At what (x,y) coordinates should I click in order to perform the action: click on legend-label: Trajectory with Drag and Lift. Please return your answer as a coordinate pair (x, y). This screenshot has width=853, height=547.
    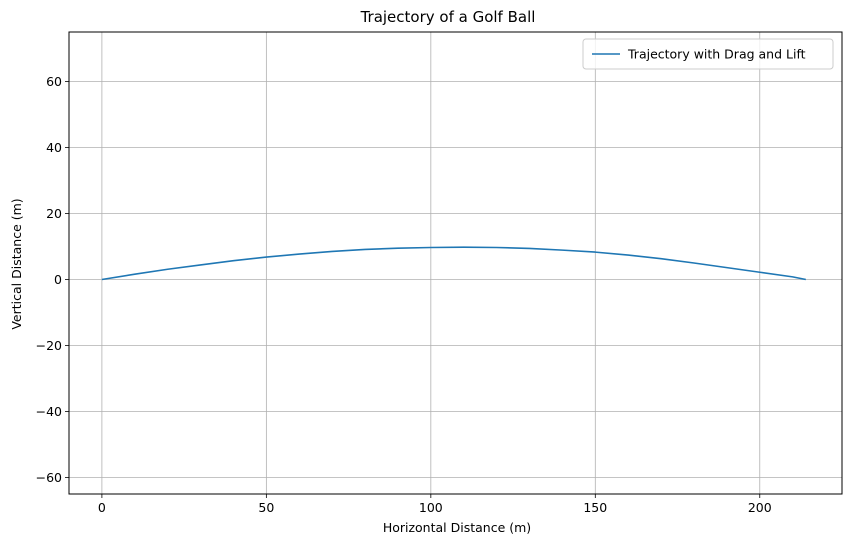
    Looking at the image, I should click on (716, 54).